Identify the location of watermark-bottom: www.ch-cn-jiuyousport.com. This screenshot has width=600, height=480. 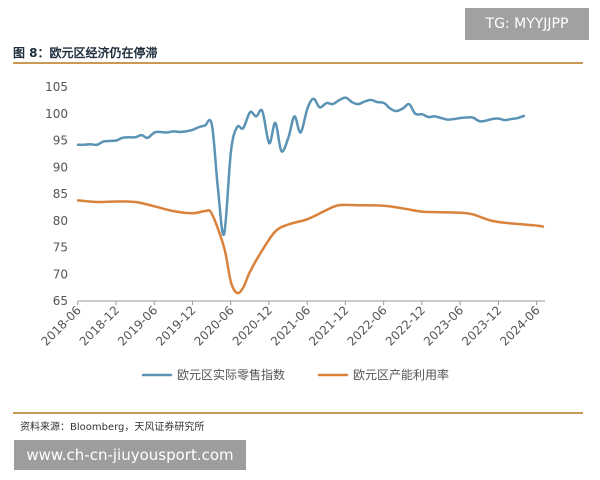
(130, 455).